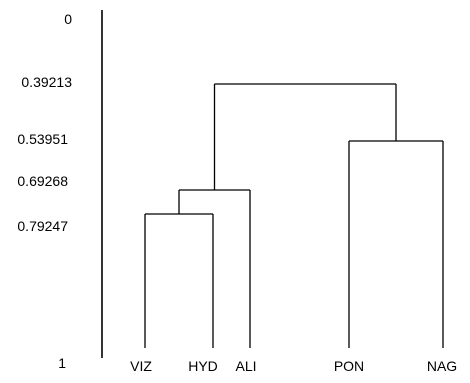  Describe the element at coordinates (141, 366) in the screenshot. I see `leaf-label-viz: VIZ` at that location.